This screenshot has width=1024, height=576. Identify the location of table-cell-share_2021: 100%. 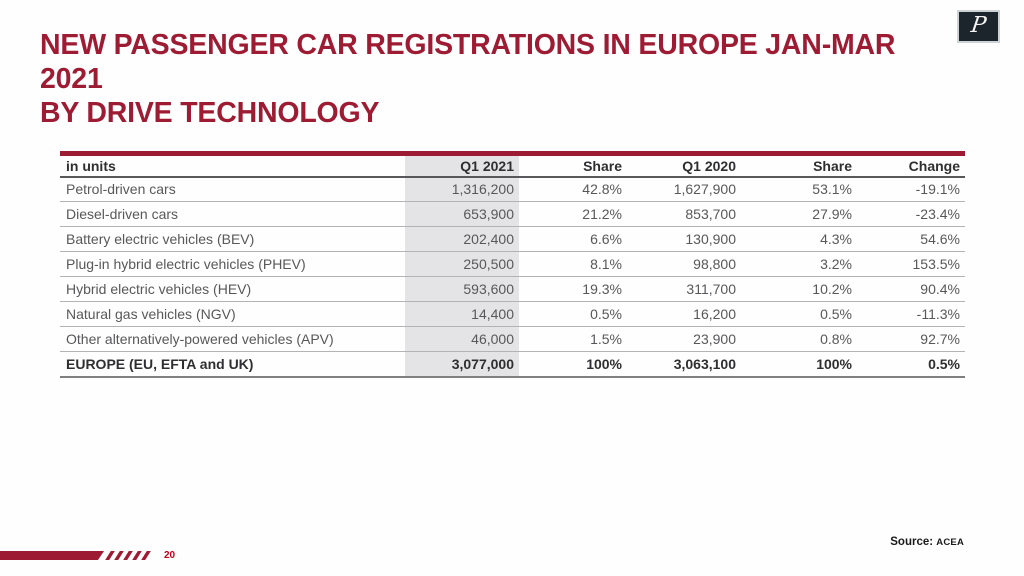
(573, 364).